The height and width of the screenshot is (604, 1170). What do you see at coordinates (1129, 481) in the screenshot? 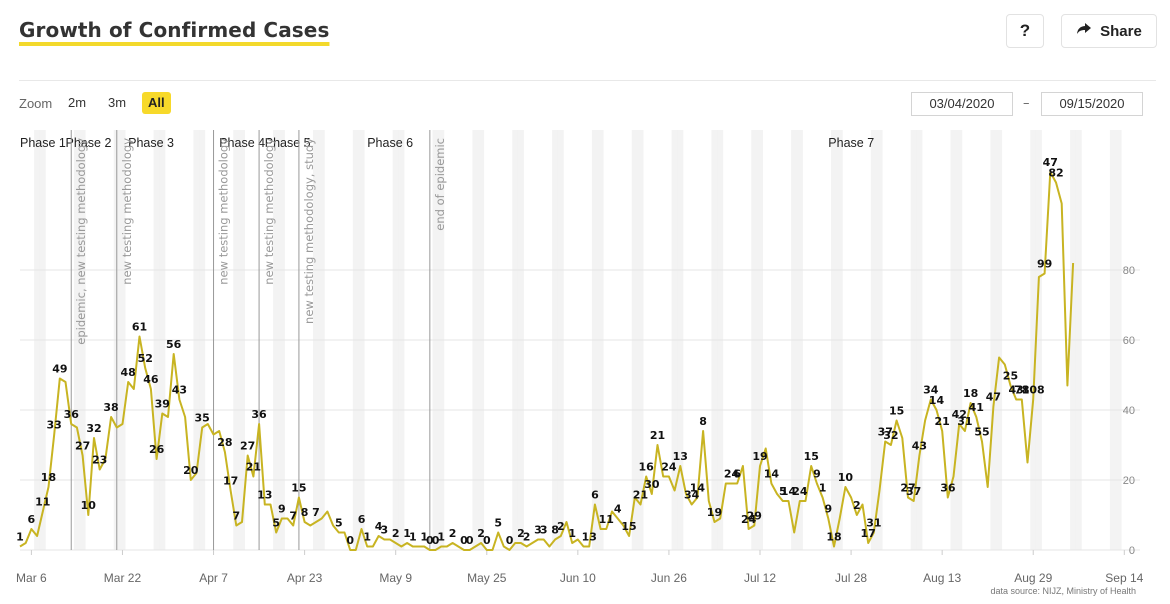
I see `y-tick-label: 20` at bounding box center [1129, 481].